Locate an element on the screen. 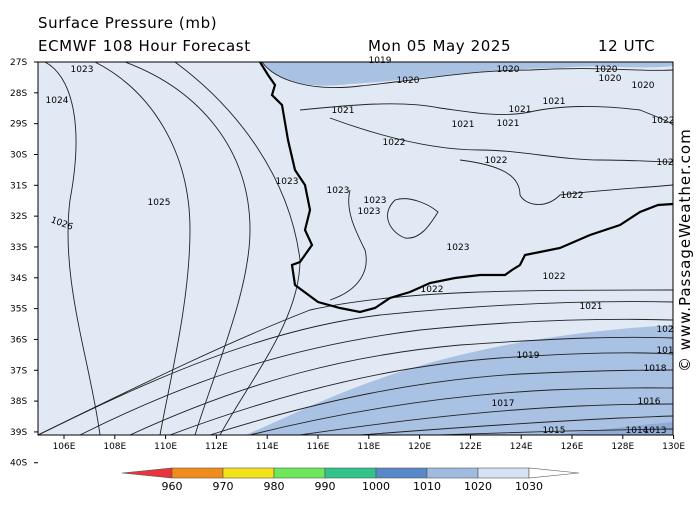  legend-tick-label: 970 is located at coordinates (223, 486).